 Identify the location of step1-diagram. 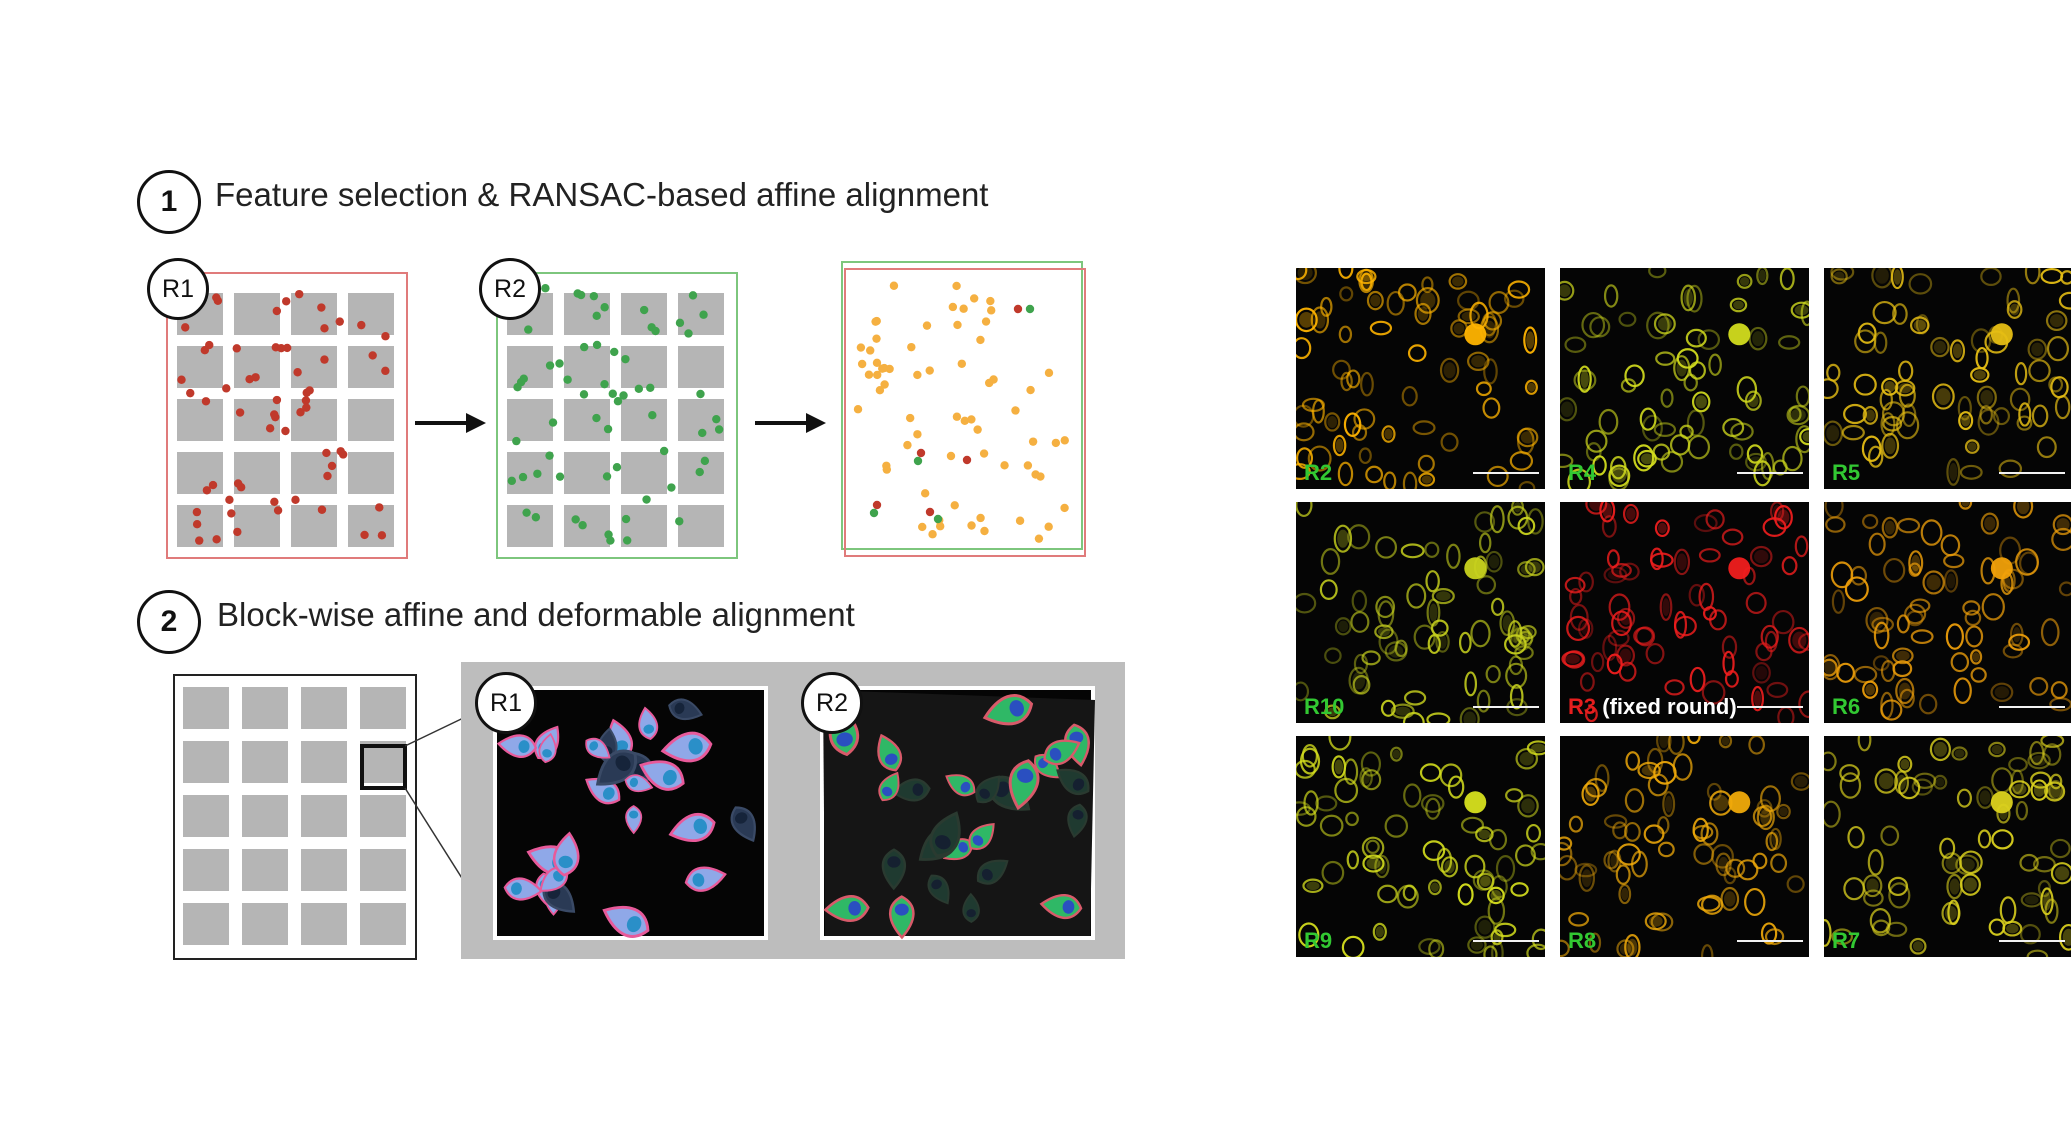
(626, 410).